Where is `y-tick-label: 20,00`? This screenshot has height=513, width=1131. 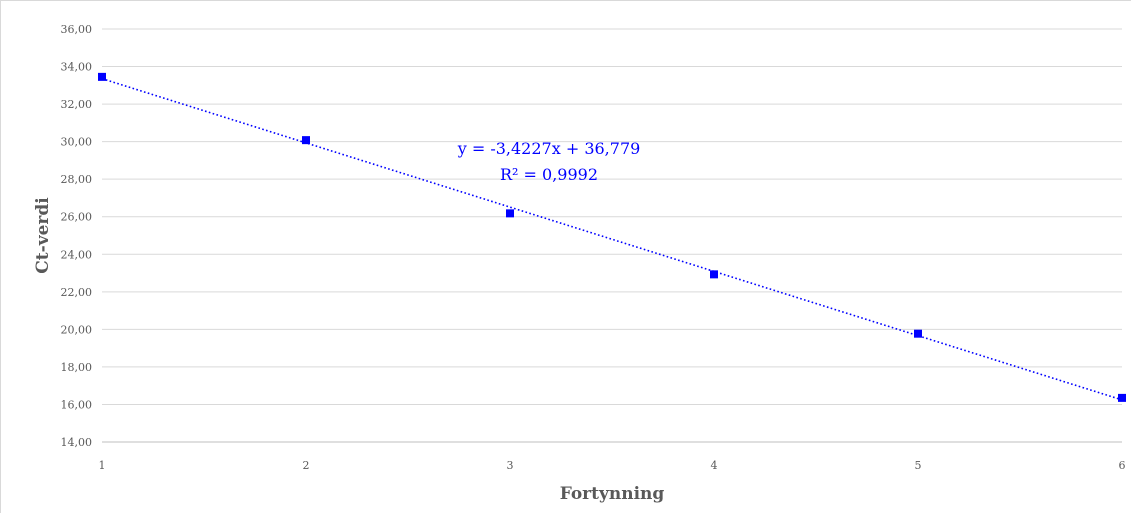
y-tick-label: 20,00 is located at coordinates (77, 329).